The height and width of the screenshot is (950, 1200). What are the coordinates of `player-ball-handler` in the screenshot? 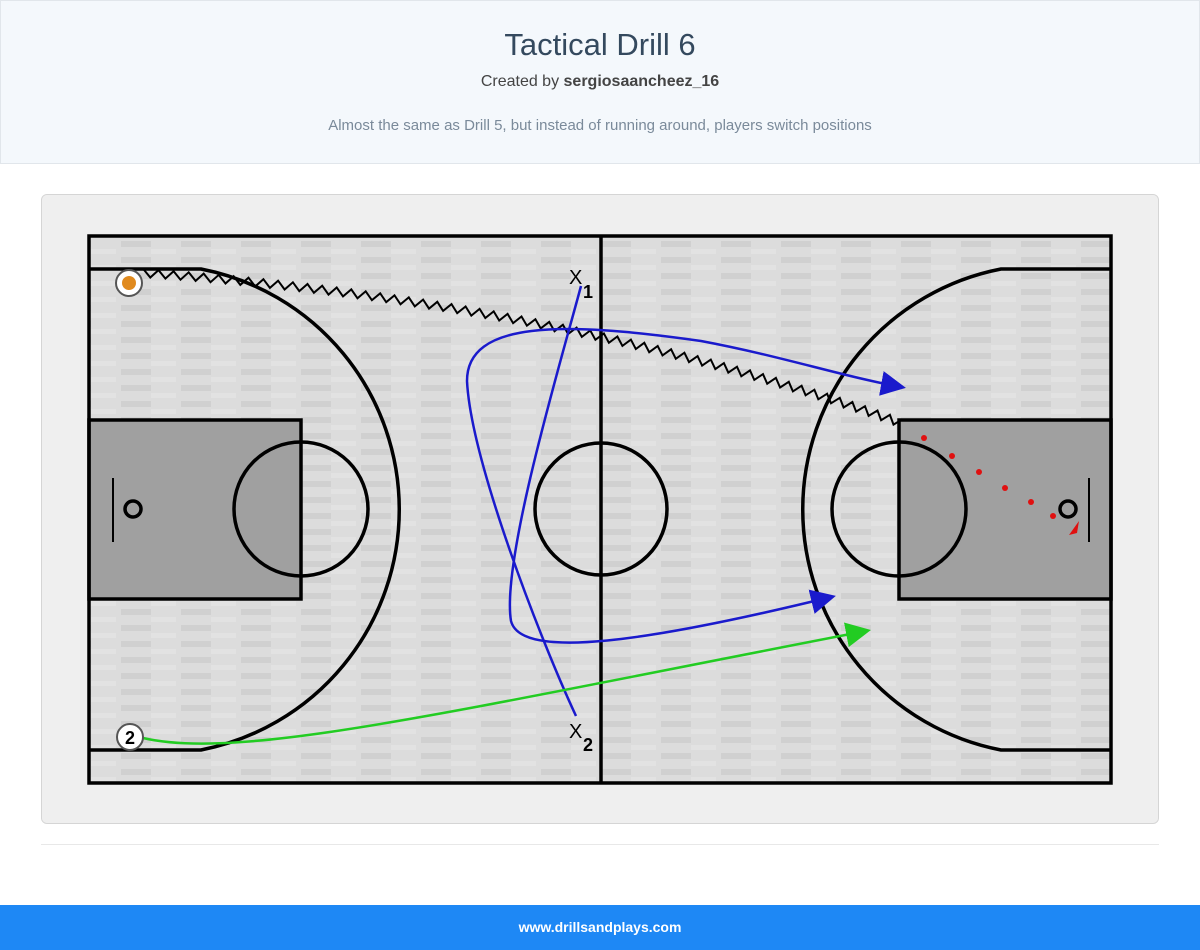 It's located at (129, 283).